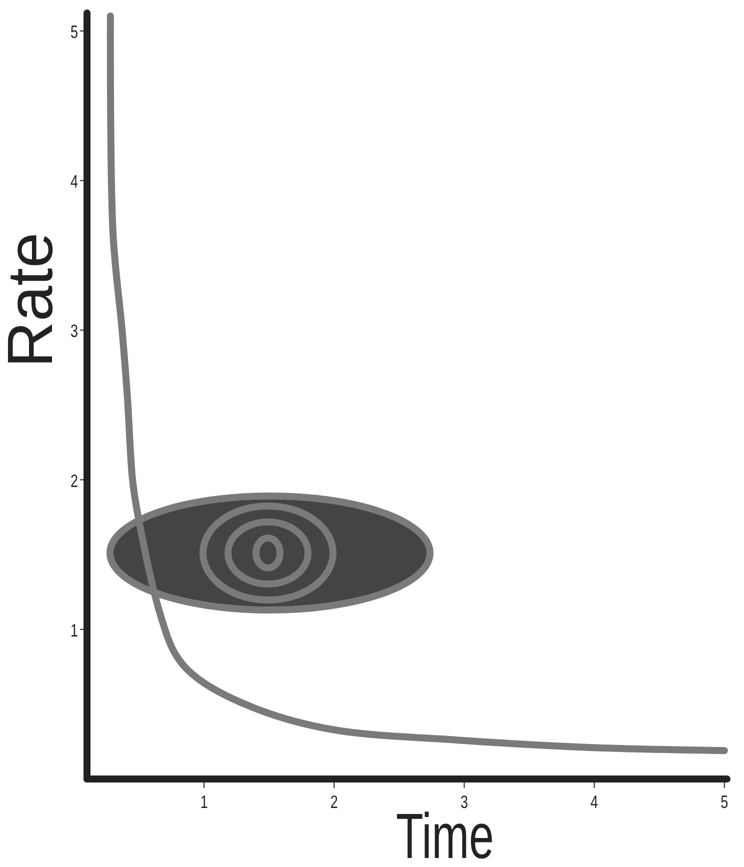 The width and height of the screenshot is (744, 867). What do you see at coordinates (724, 803) in the screenshot?
I see `x-tick-label: 5` at bounding box center [724, 803].